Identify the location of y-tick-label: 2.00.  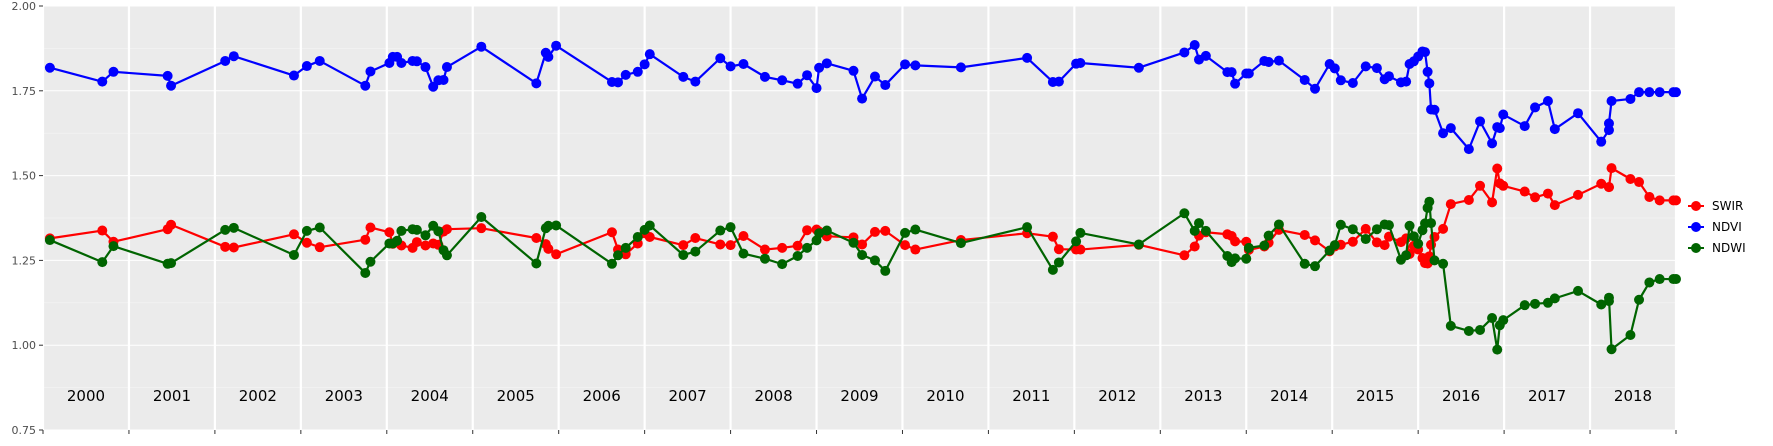
(24, 6).